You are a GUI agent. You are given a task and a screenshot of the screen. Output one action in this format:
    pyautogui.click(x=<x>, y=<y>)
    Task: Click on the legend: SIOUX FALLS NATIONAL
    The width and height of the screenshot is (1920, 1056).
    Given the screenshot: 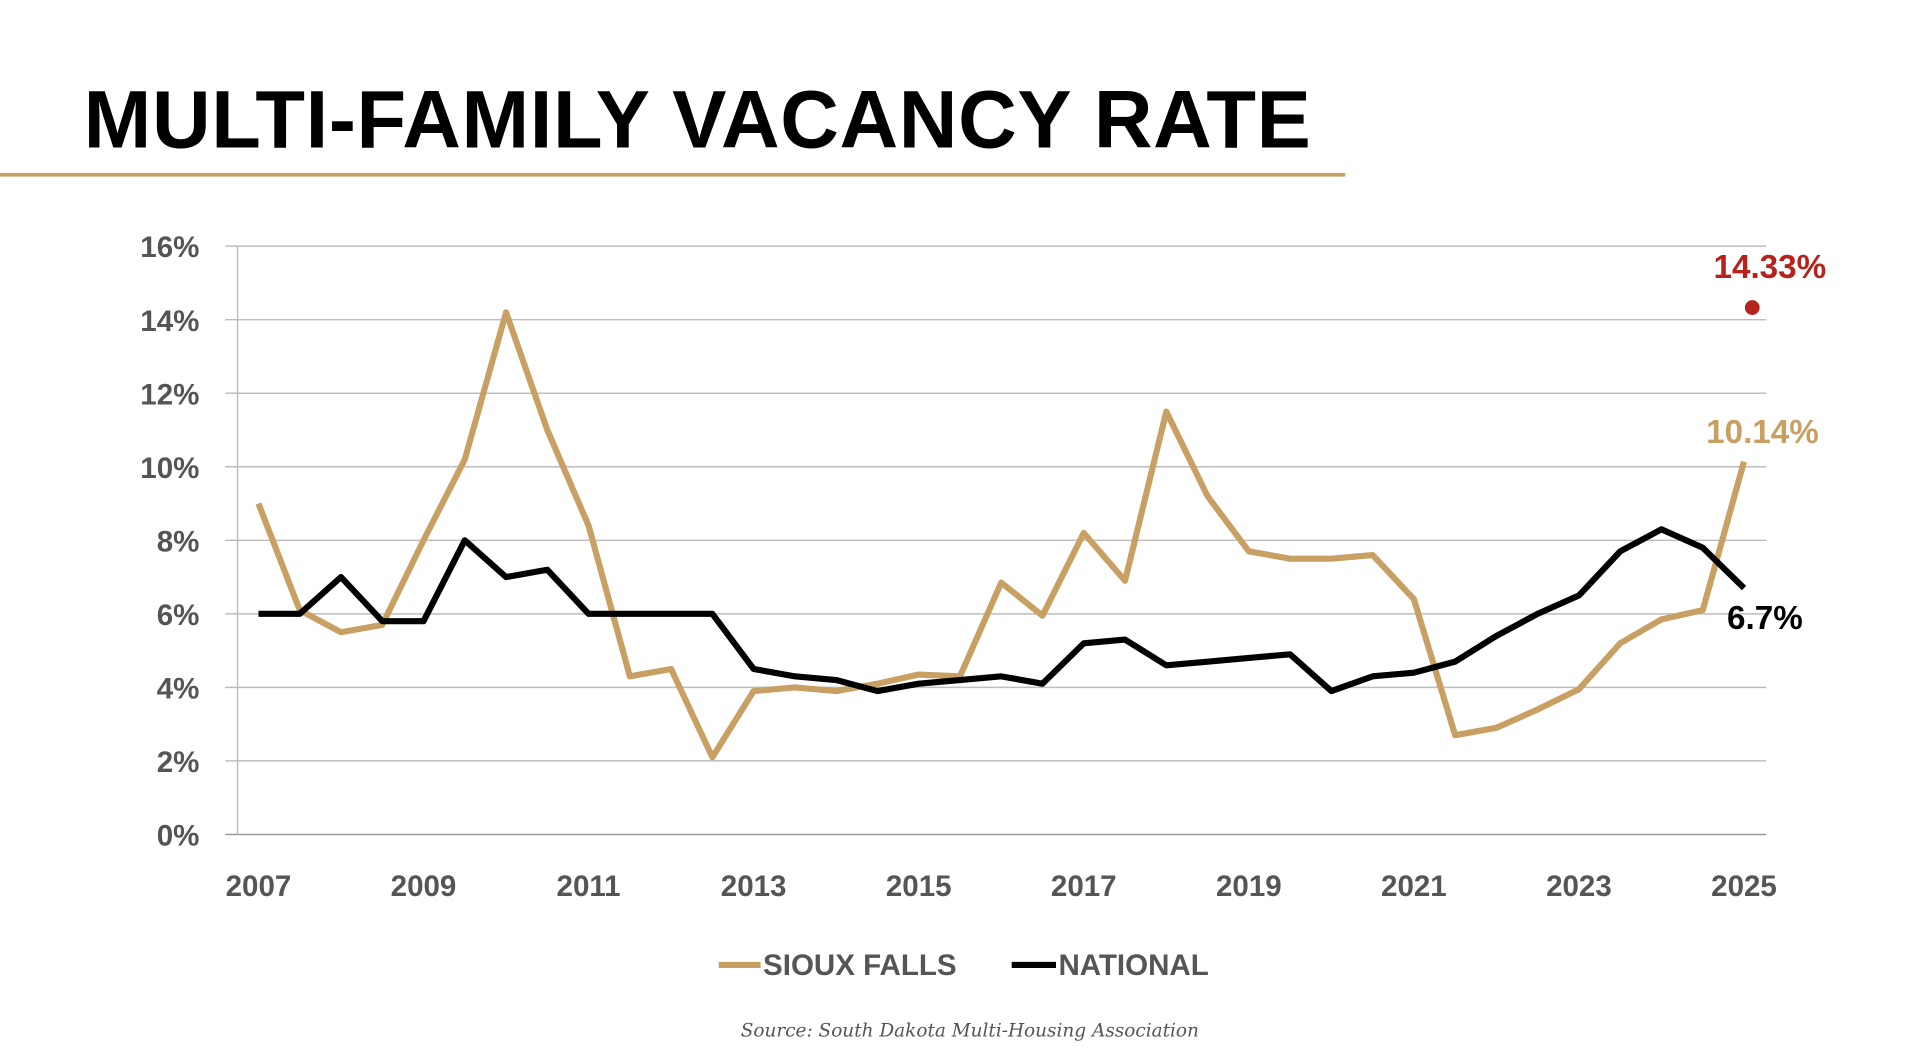 What is the action you would take?
    pyautogui.click(x=963, y=965)
    